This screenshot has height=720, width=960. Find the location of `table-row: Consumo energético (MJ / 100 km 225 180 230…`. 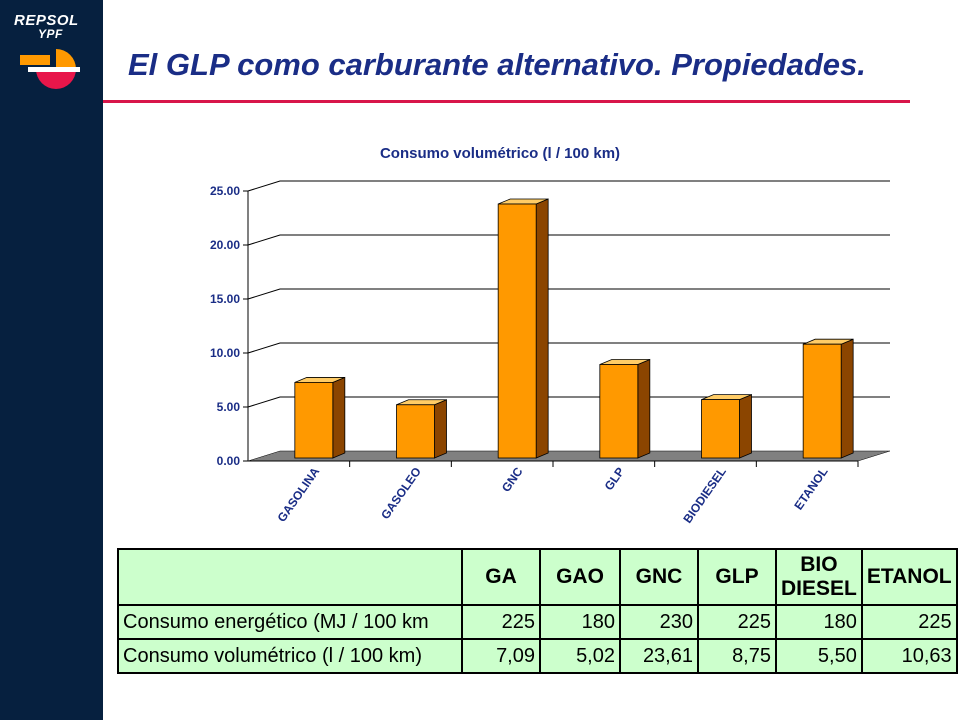

table-row: Consumo energético (MJ / 100 km 225 180 230… is located at coordinates (537, 622).